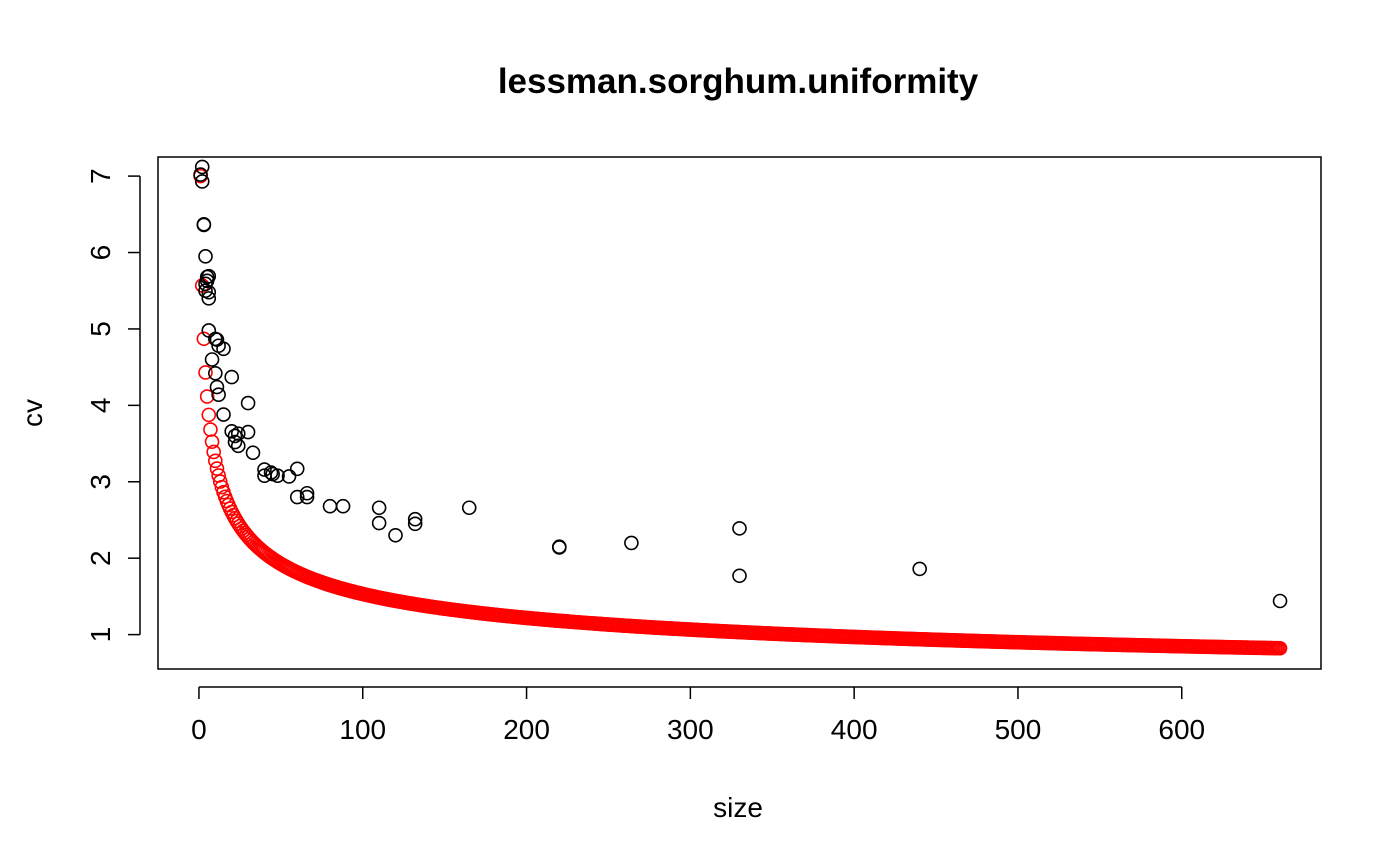 The height and width of the screenshot is (866, 1400). I want to click on y-axis: 1 2 3 4 5 6 7, so click(113, 405).